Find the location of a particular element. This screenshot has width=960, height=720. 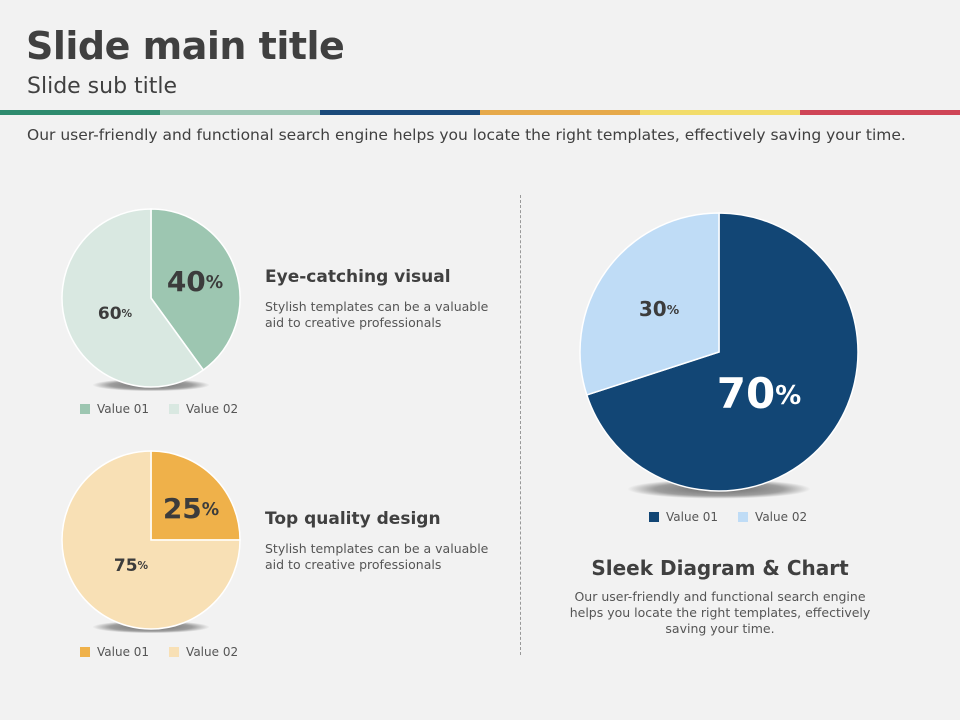

legend-pie3: Value 01 Value 02 is located at coordinates (738, 517).